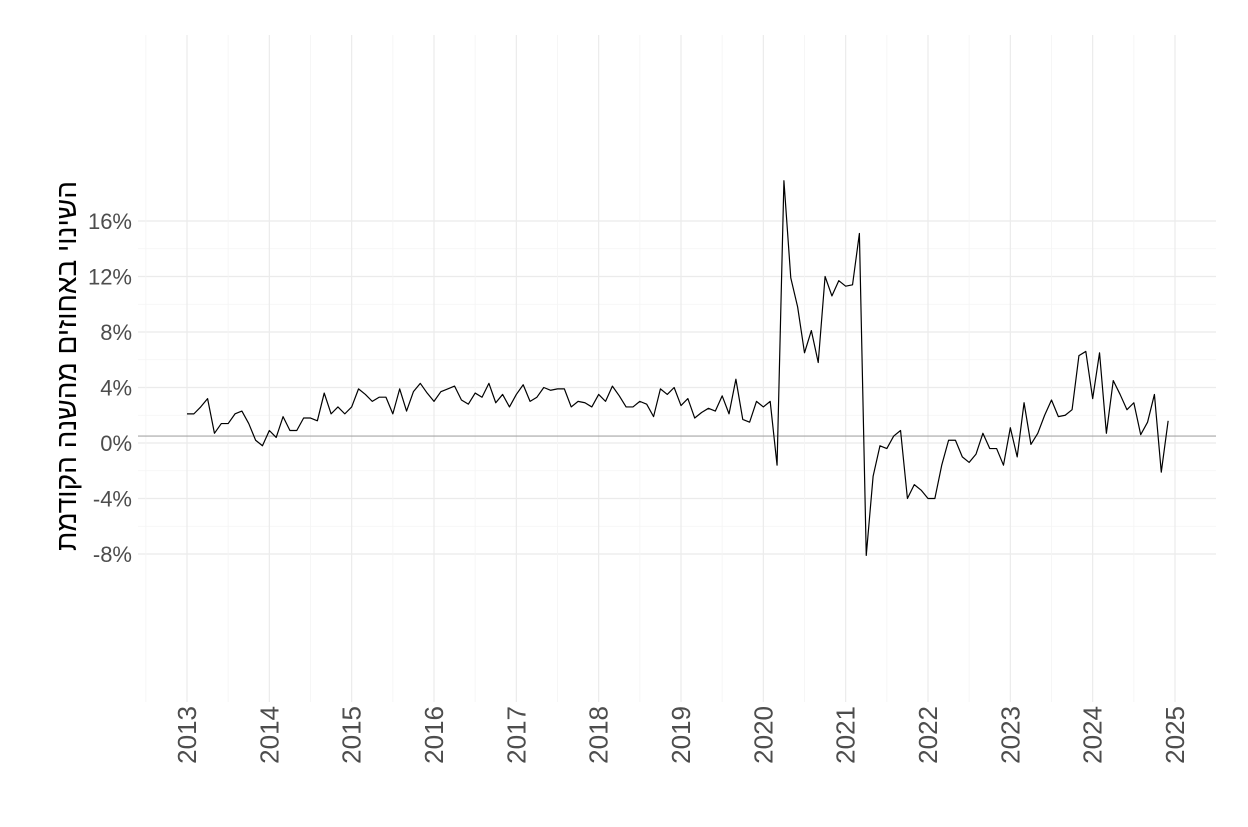 This screenshot has width=1248, height=827. Describe the element at coordinates (1175, 735) in the screenshot. I see `x-tick-label: 2025` at that location.